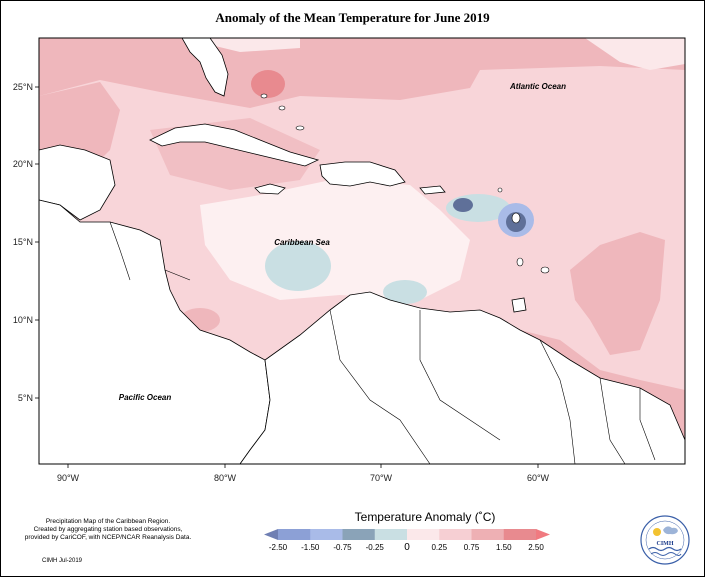  Describe the element at coordinates (270, 189) in the screenshot. I see `land-jamaica` at that location.